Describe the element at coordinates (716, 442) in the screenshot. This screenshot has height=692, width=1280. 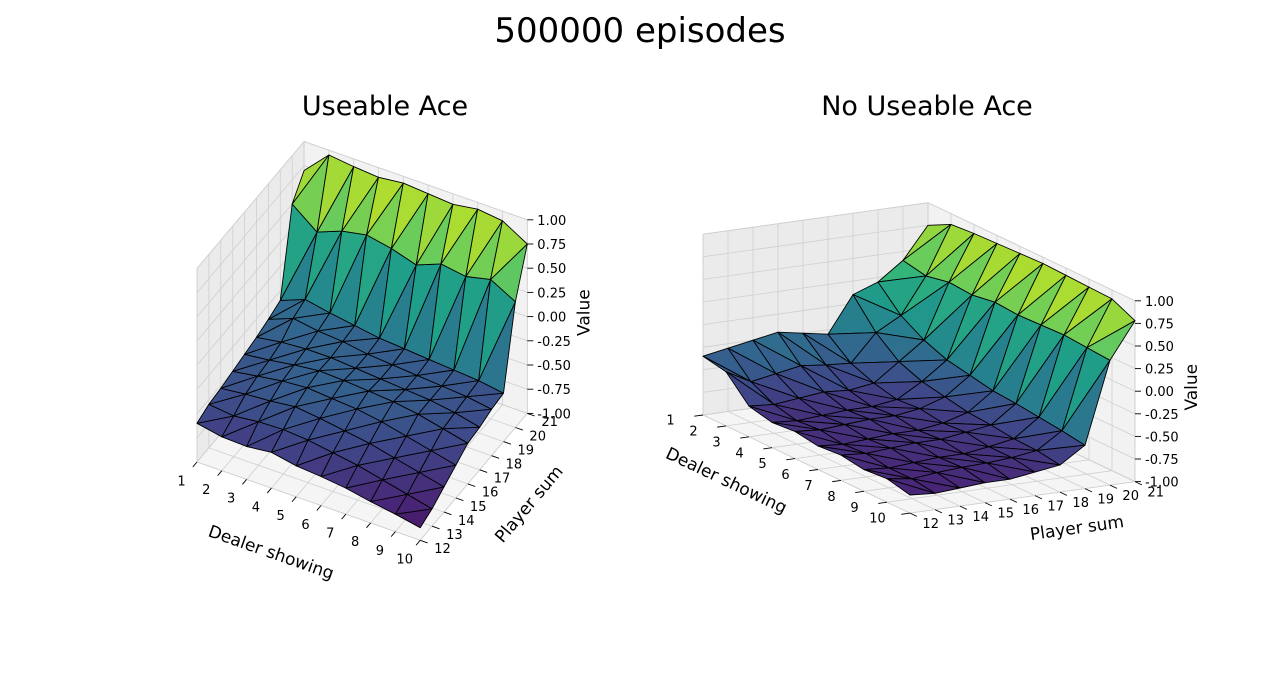
I see `x-tick-label-3: 3` at that location.